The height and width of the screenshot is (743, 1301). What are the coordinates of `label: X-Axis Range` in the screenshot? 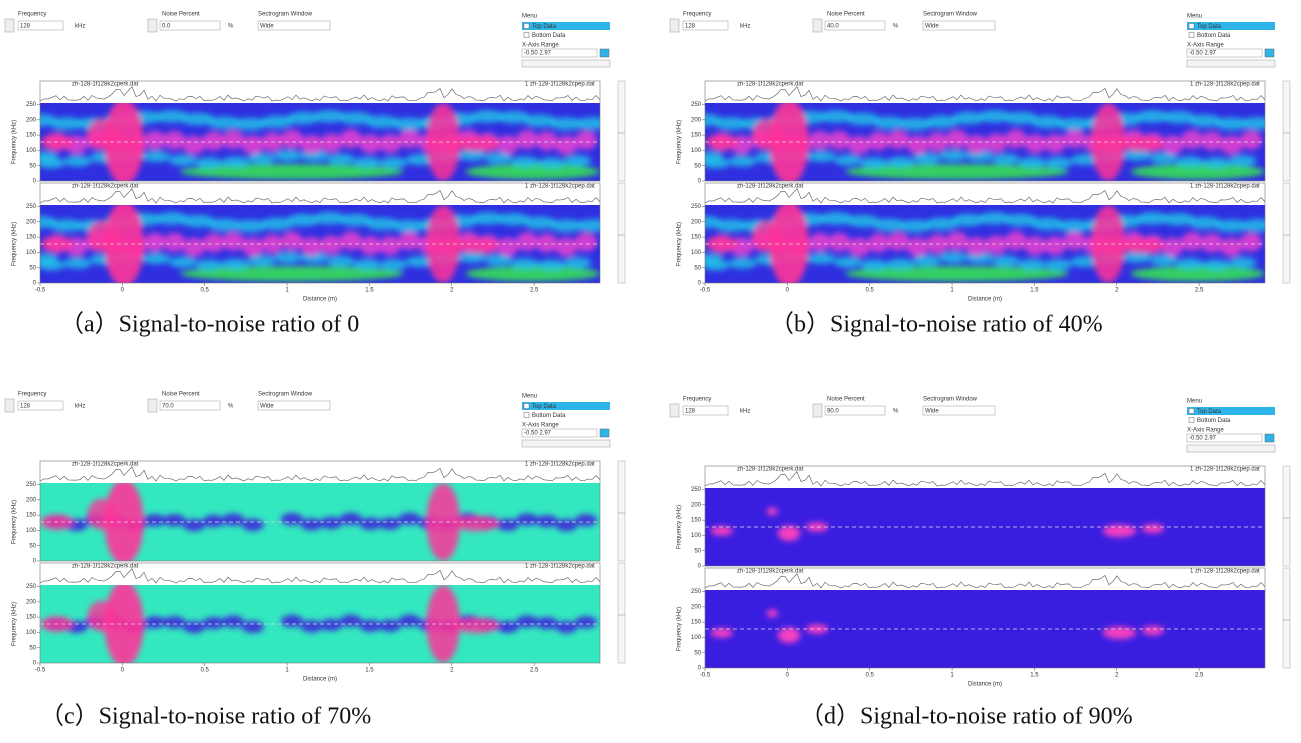 It's located at (1205, 431).